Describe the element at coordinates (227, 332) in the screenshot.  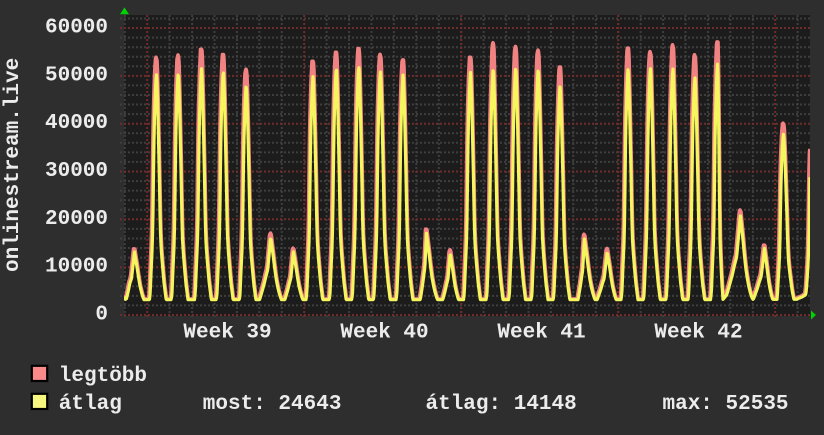
I see `svg-text: Week 39` at that location.